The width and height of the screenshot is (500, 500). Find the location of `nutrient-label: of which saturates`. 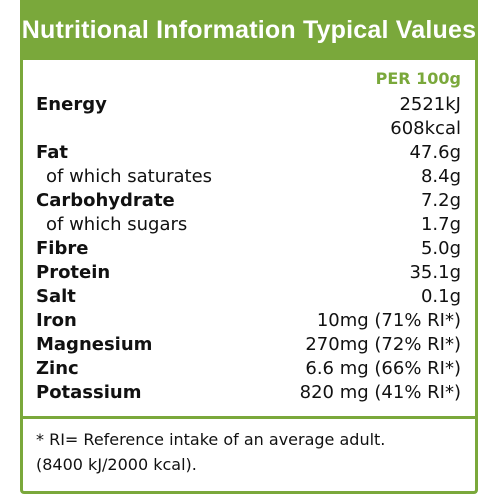

nutrient-label: of which saturates is located at coordinates (129, 176).